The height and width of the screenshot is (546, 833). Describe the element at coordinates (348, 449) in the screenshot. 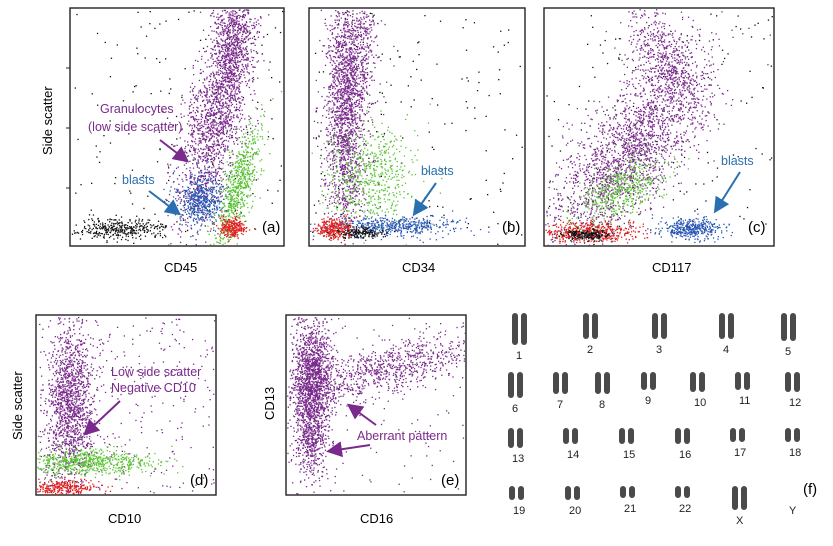

I see `panel-e-arrow-lower` at that location.